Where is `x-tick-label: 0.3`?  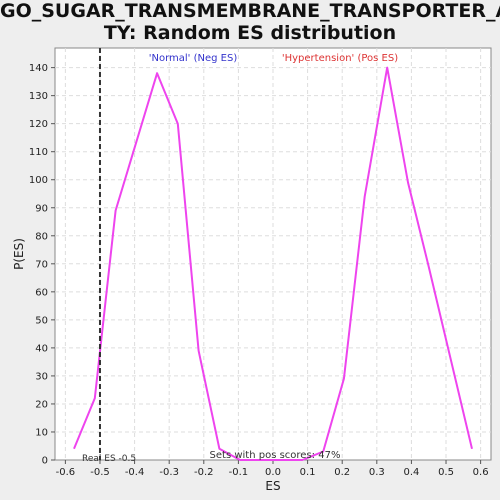
x-tick-label: 0.3 is located at coordinates (377, 472).